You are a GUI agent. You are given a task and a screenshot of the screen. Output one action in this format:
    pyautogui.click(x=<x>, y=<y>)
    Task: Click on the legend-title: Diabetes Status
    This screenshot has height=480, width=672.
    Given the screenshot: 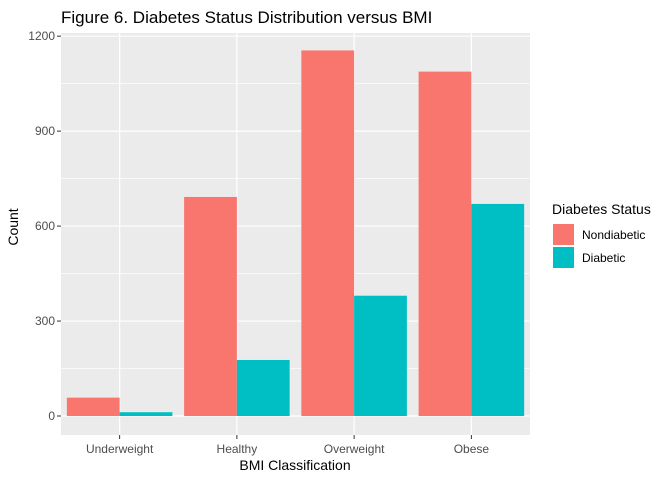 What is the action you would take?
    pyautogui.click(x=601, y=209)
    